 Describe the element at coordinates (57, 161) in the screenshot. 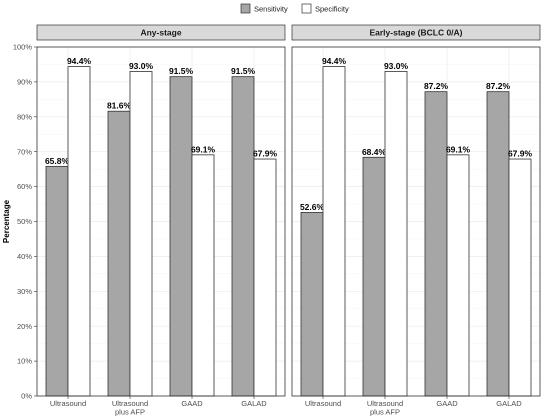

I see `data-label-sensitivity: 65.8%` at that location.